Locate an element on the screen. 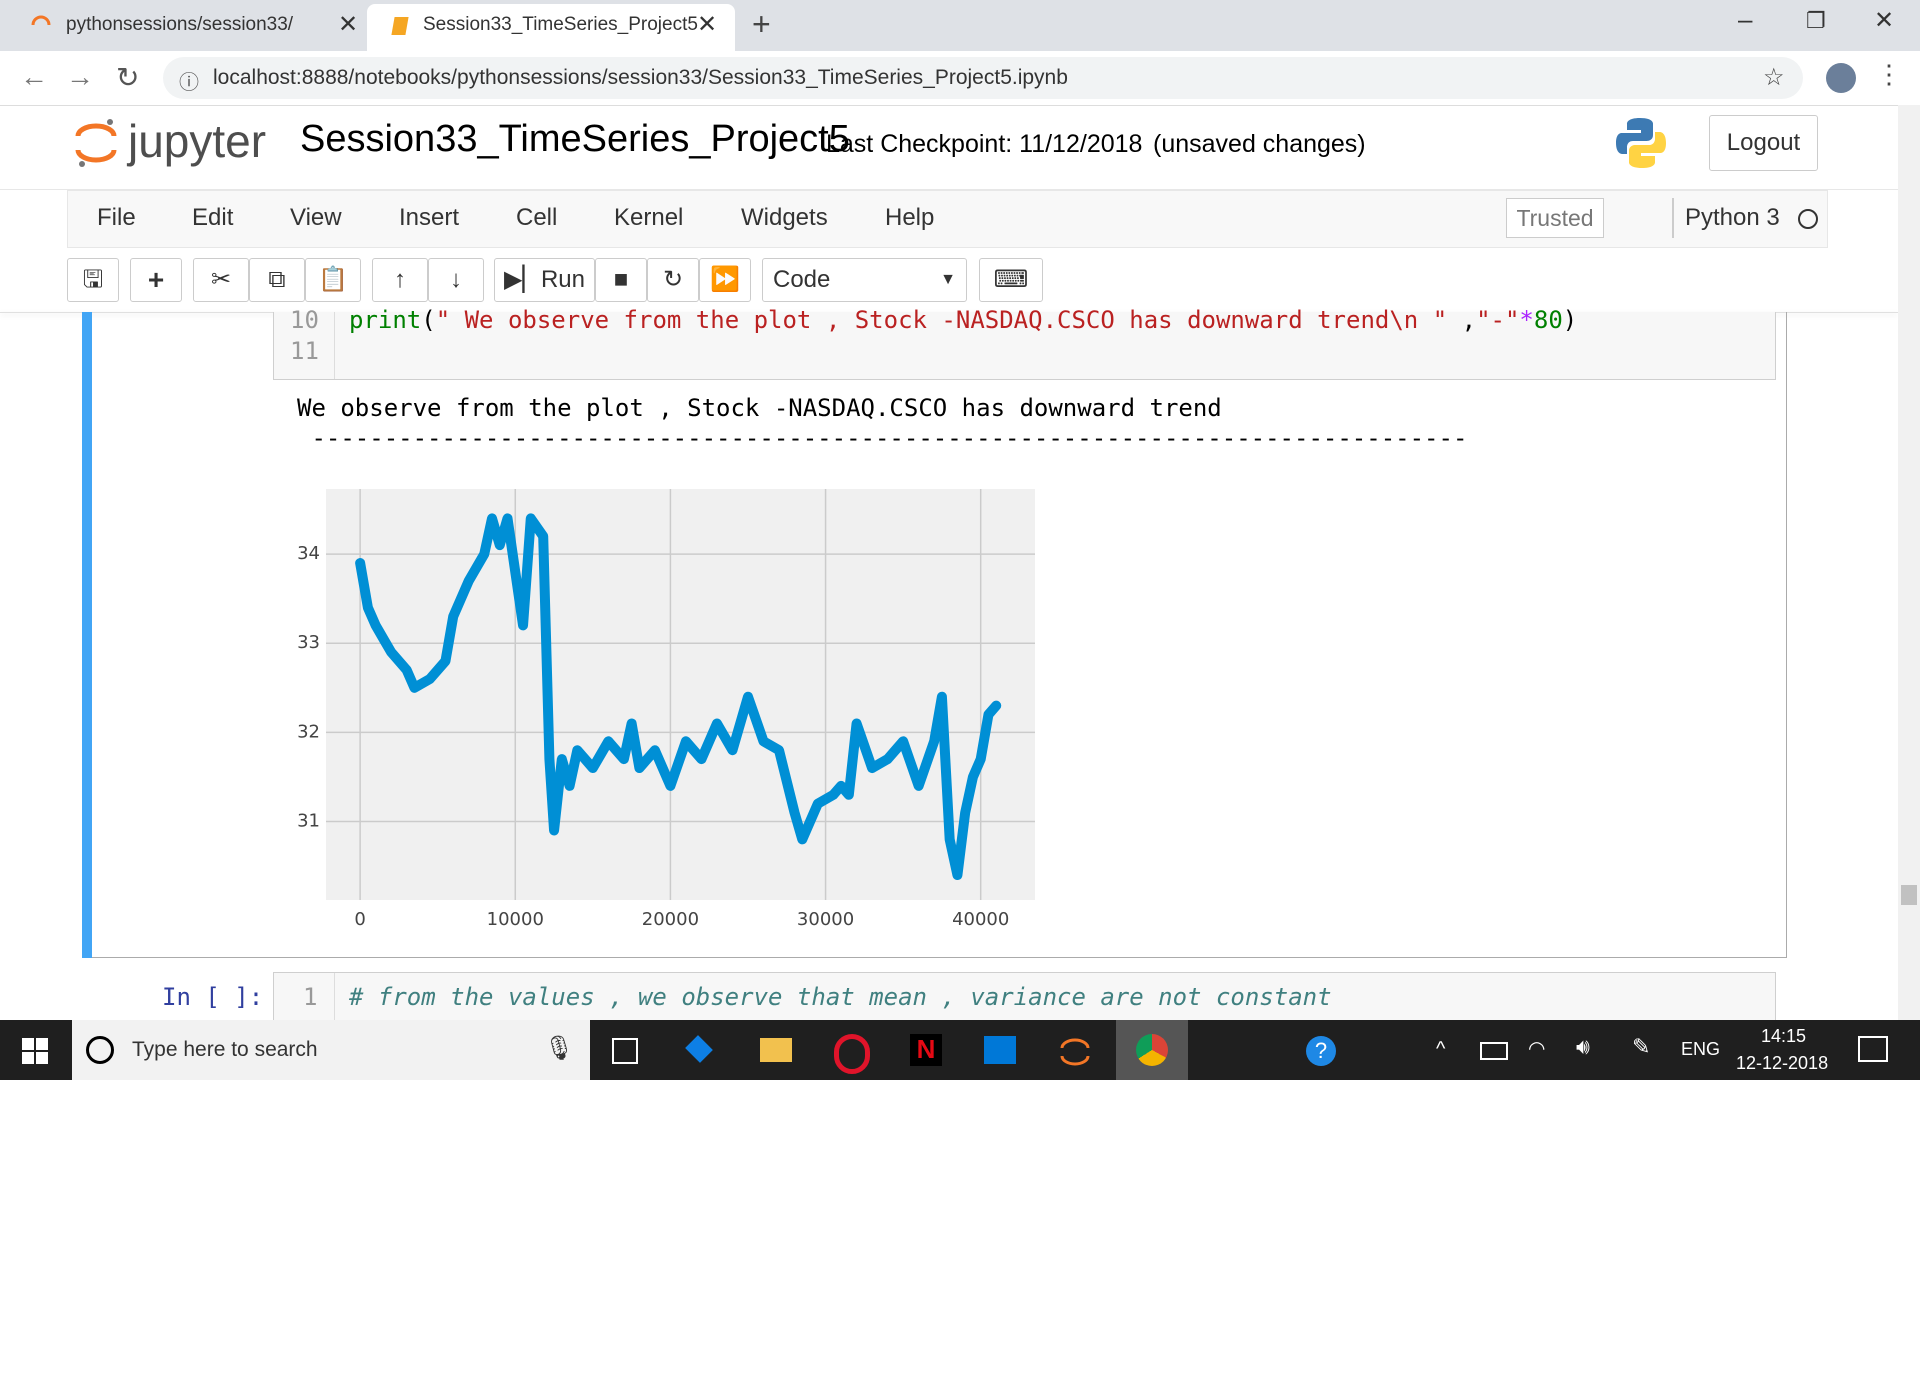  back: ← is located at coordinates (34, 76).